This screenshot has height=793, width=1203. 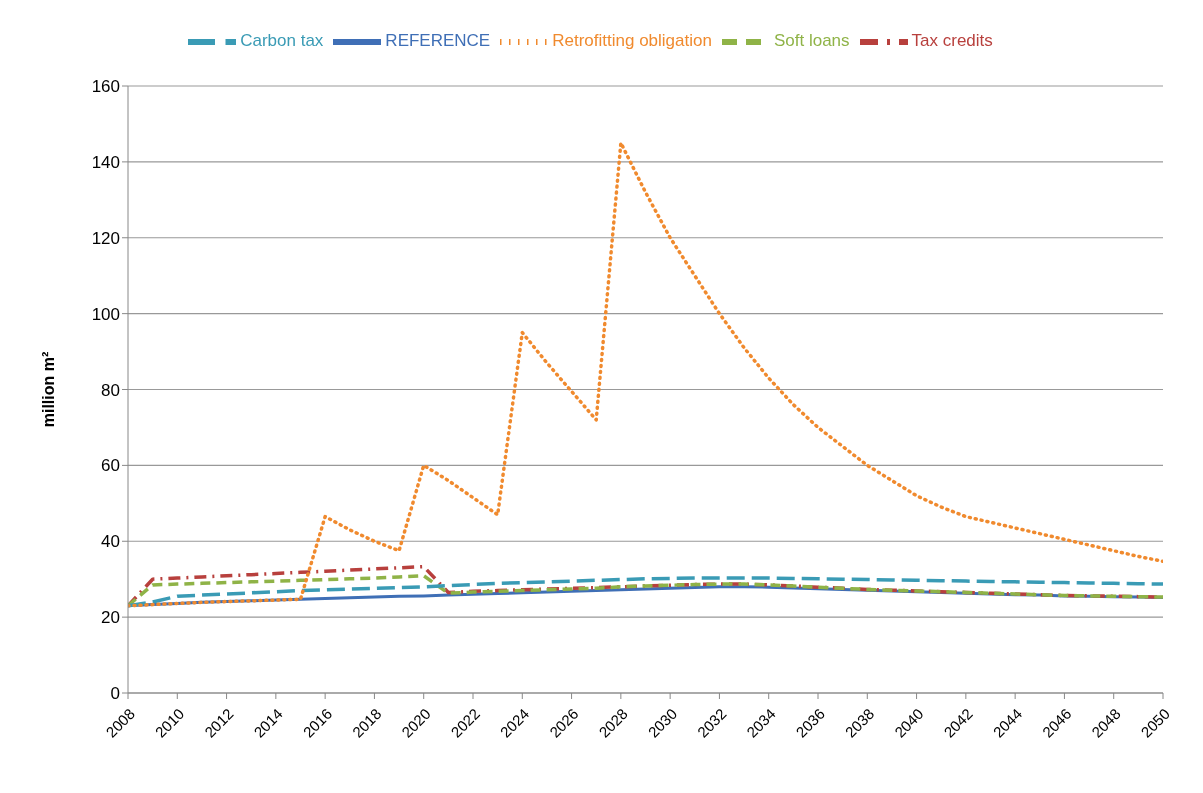 What do you see at coordinates (115, 694) in the screenshot?
I see `y-tick-label: 0` at bounding box center [115, 694].